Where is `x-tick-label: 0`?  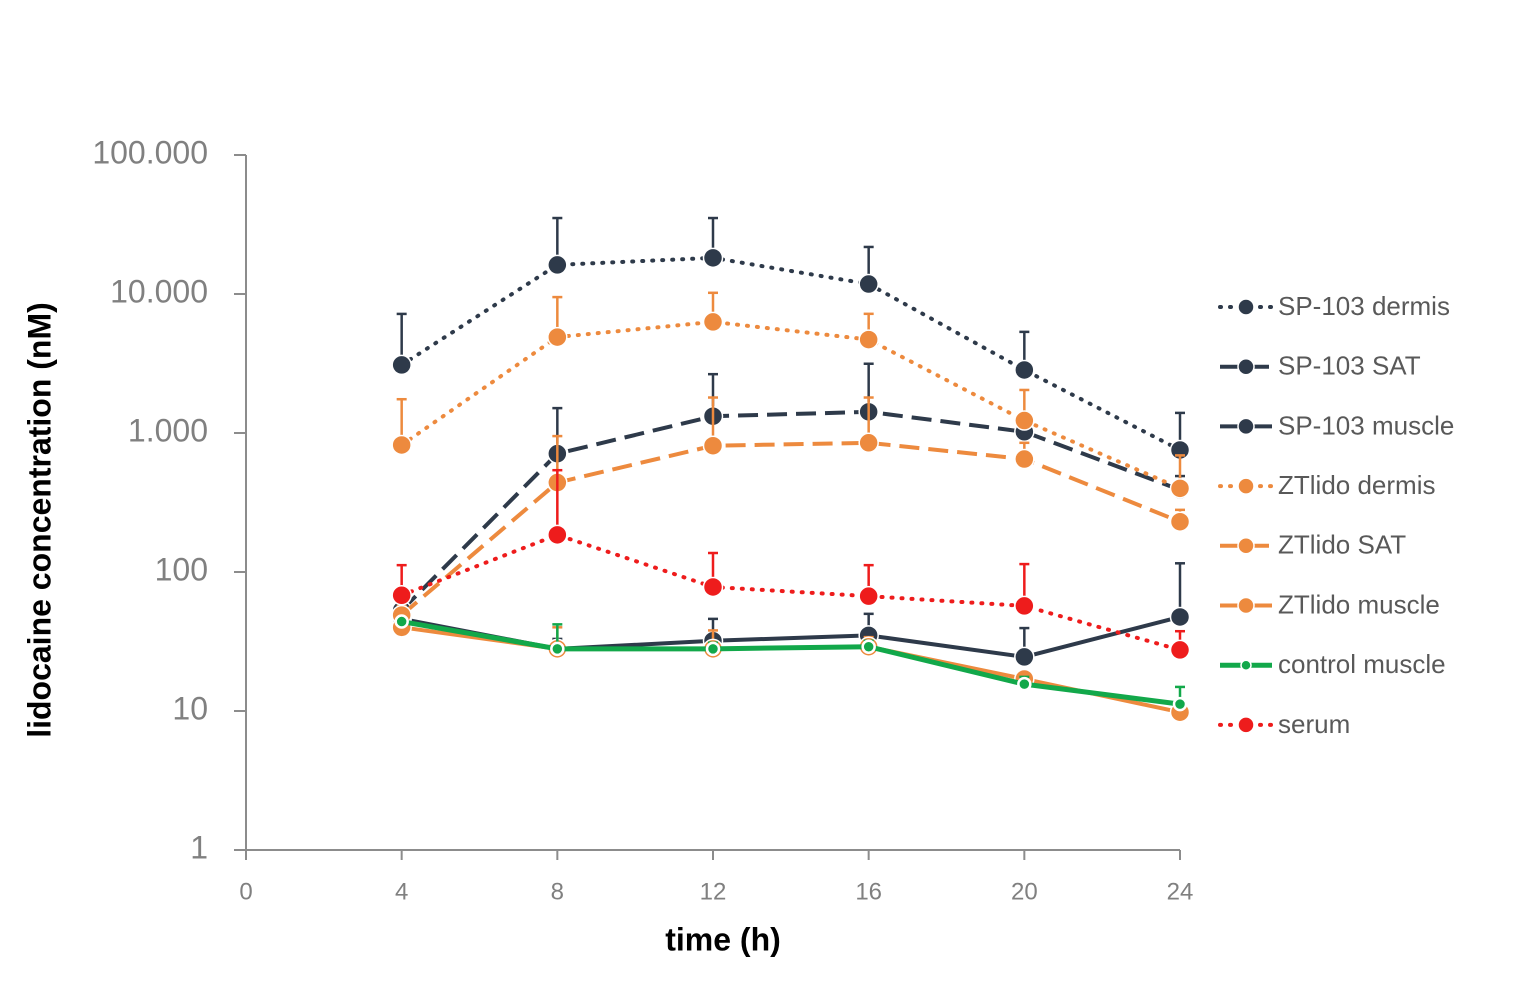
x-tick-label: 0 is located at coordinates (245, 891).